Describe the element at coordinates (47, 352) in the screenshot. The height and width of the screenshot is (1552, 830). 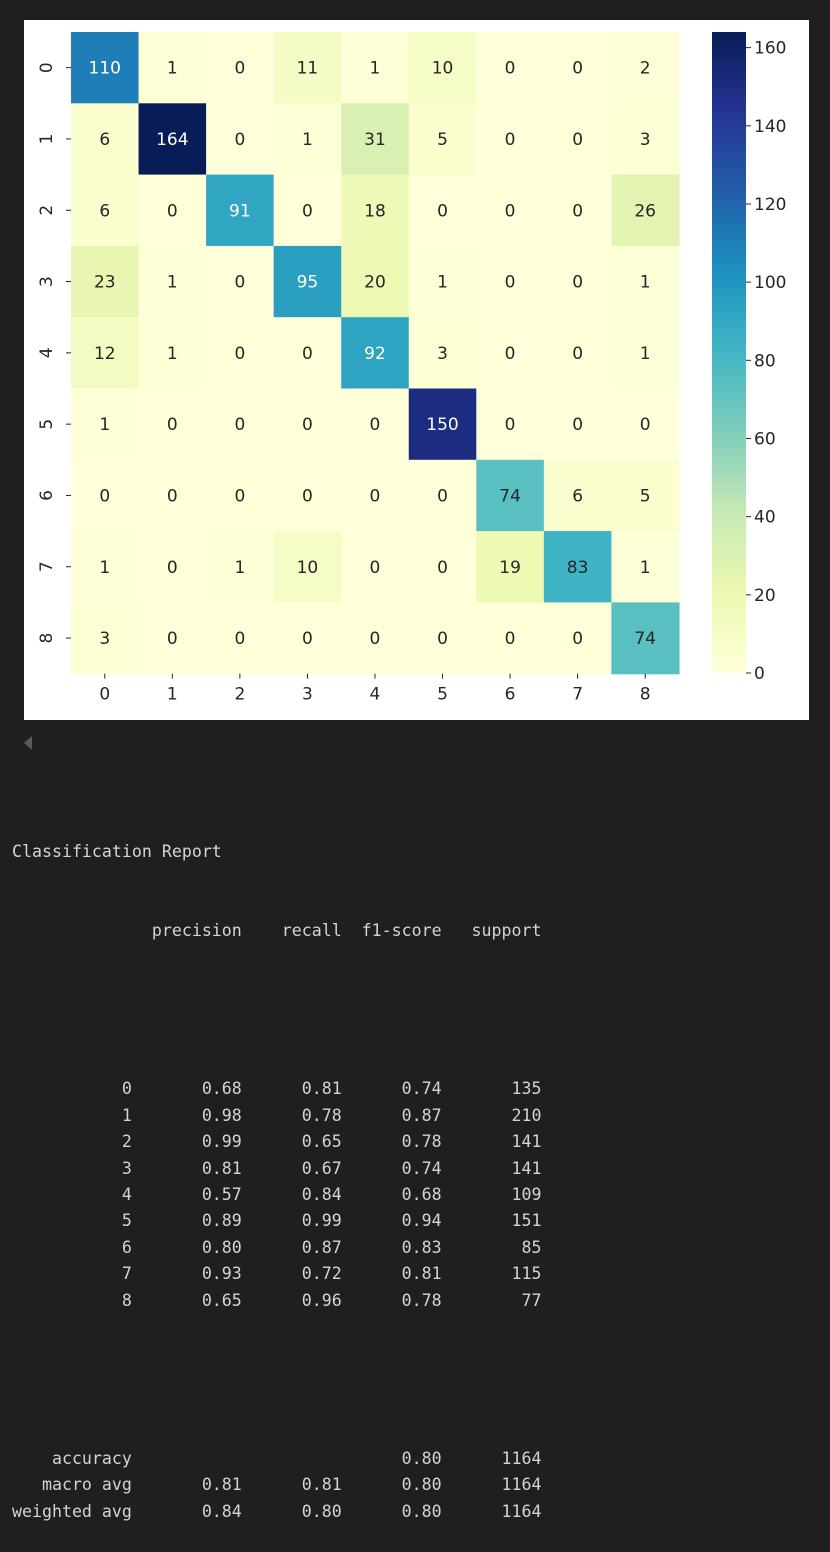
I see `y-tick-label: 4` at that location.